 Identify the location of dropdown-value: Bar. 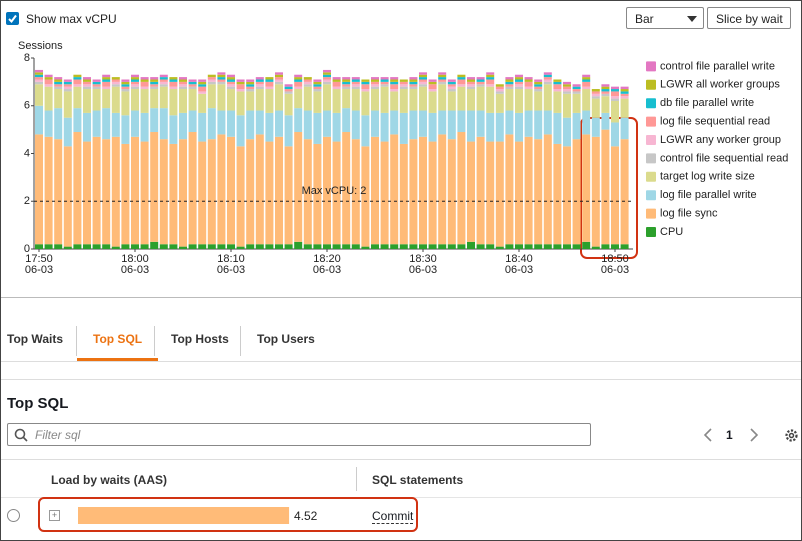
(644, 19).